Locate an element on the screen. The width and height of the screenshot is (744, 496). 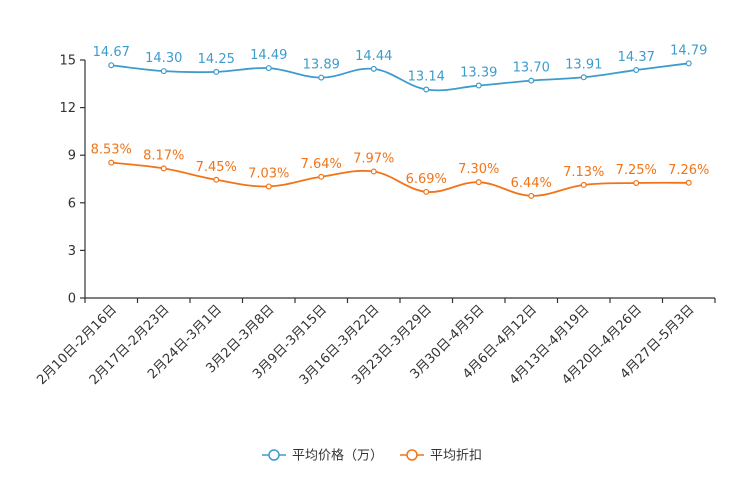
y-tick-label: 15 is located at coordinates (67, 61).